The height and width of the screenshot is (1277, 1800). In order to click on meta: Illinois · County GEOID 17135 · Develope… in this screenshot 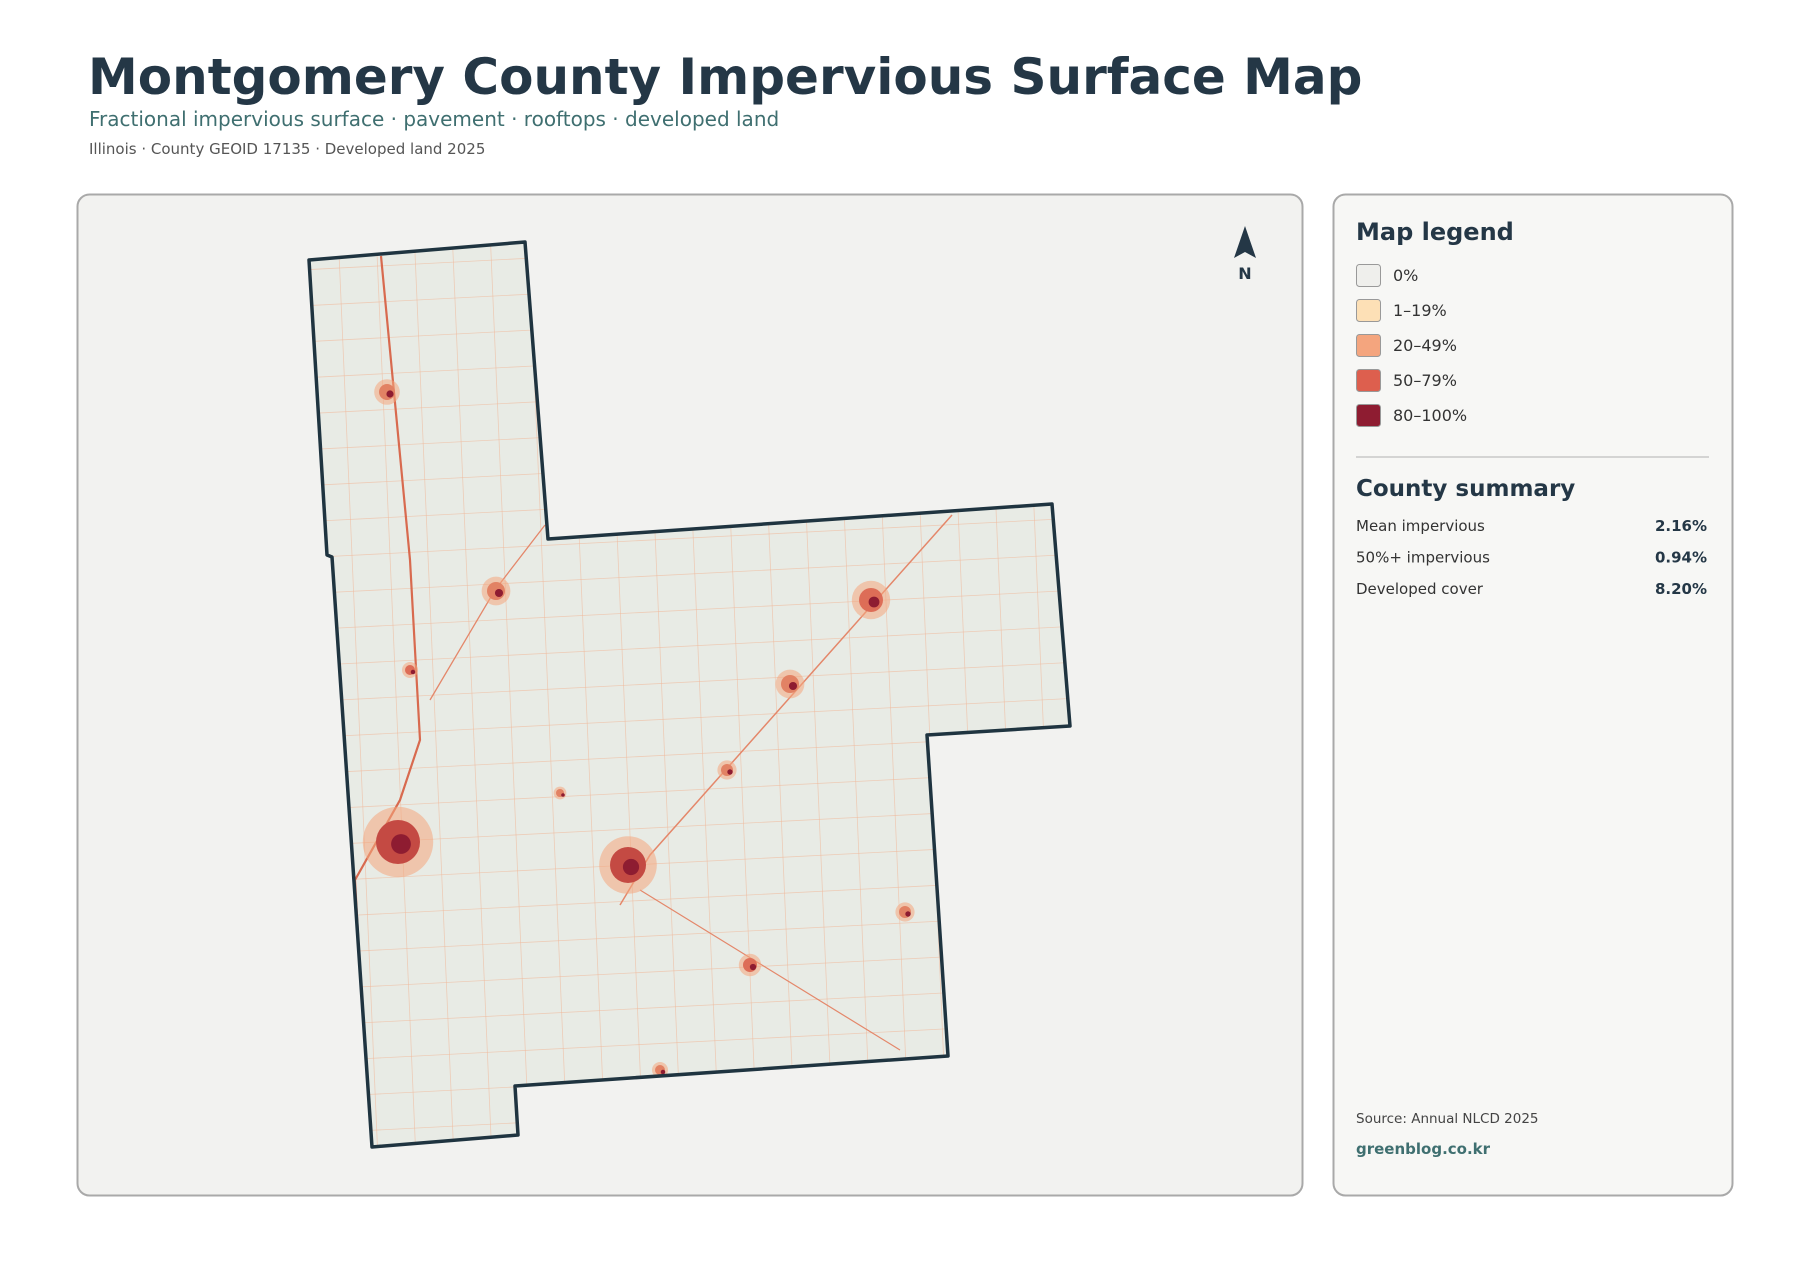, I will do `click(287, 149)`.